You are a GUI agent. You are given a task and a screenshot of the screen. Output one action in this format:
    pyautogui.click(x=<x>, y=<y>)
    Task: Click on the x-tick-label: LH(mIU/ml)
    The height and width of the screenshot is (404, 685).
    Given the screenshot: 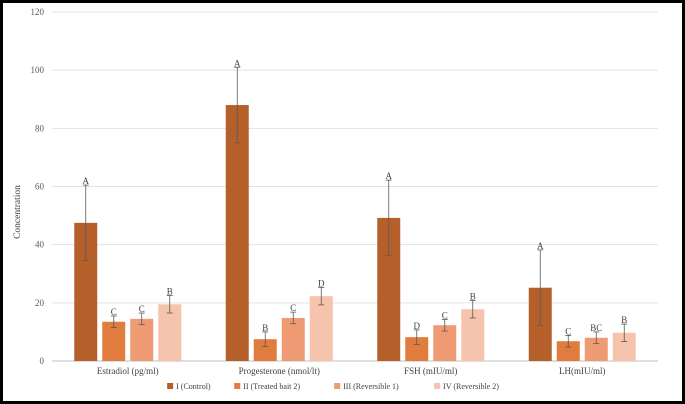 What is the action you would take?
    pyautogui.click(x=582, y=371)
    